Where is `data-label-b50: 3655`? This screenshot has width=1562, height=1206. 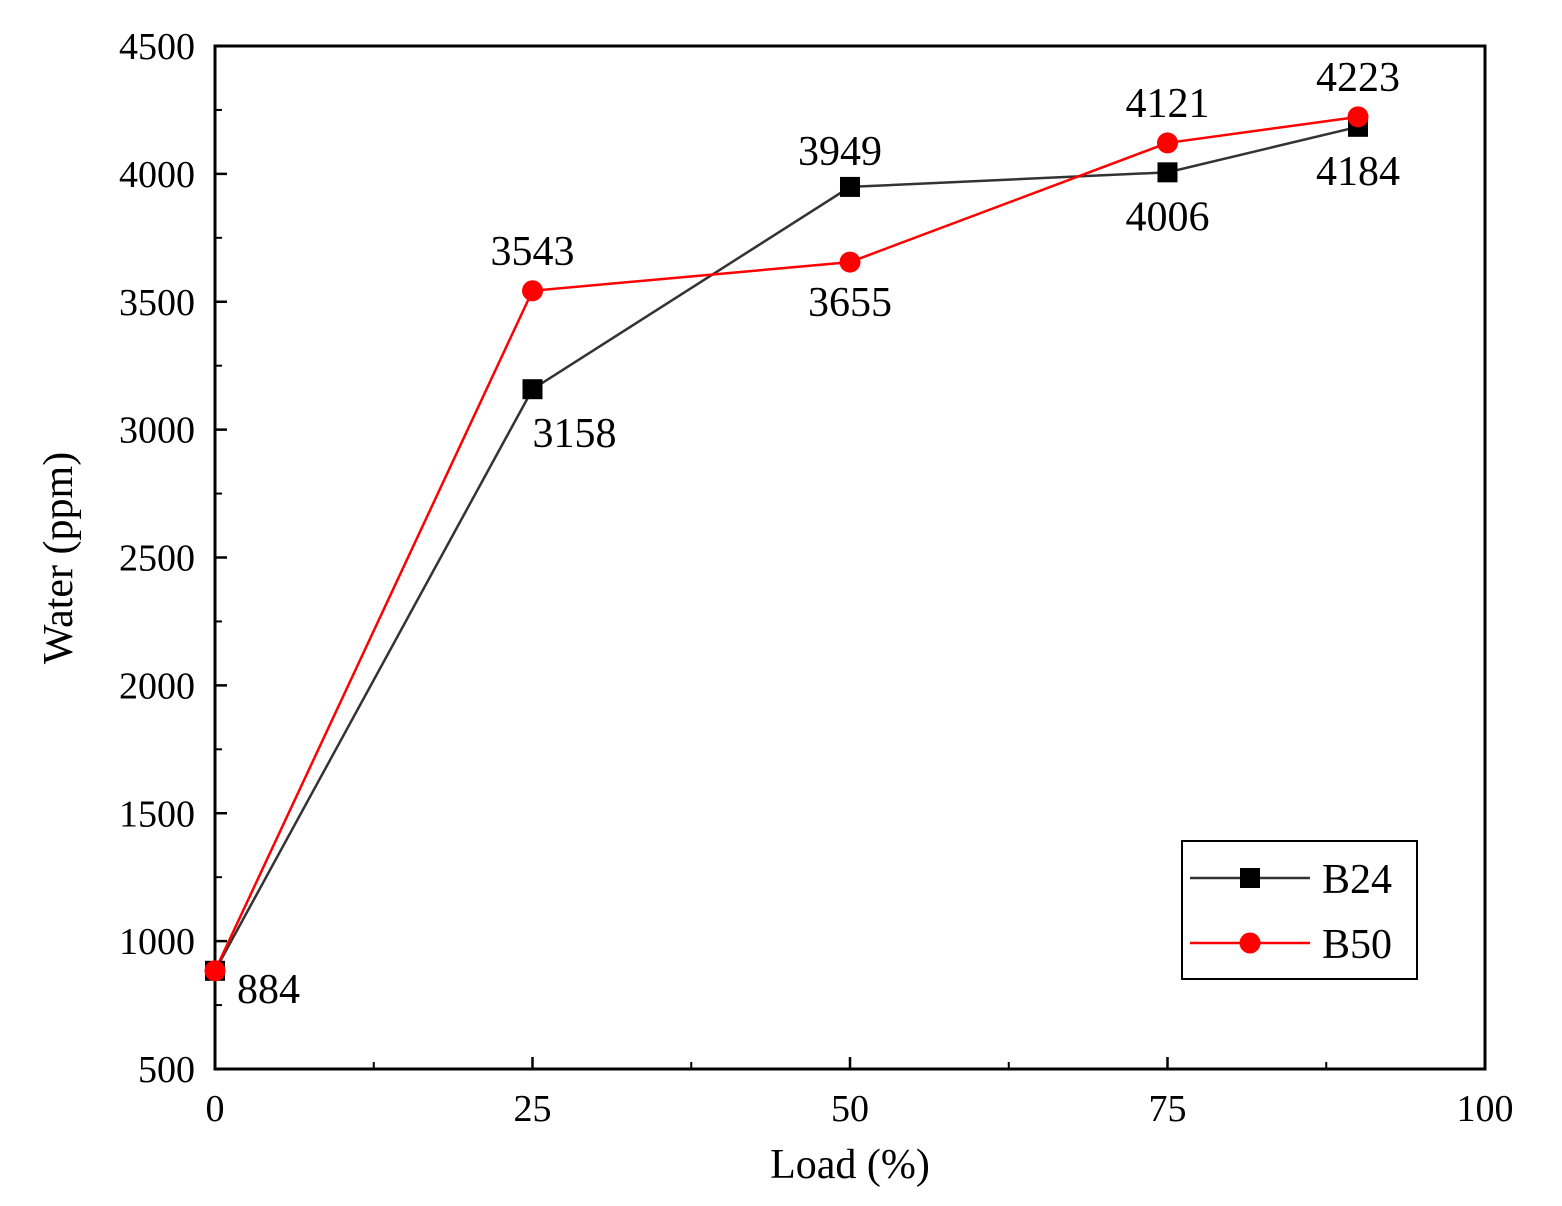
data-label-b50: 3655 is located at coordinates (850, 303).